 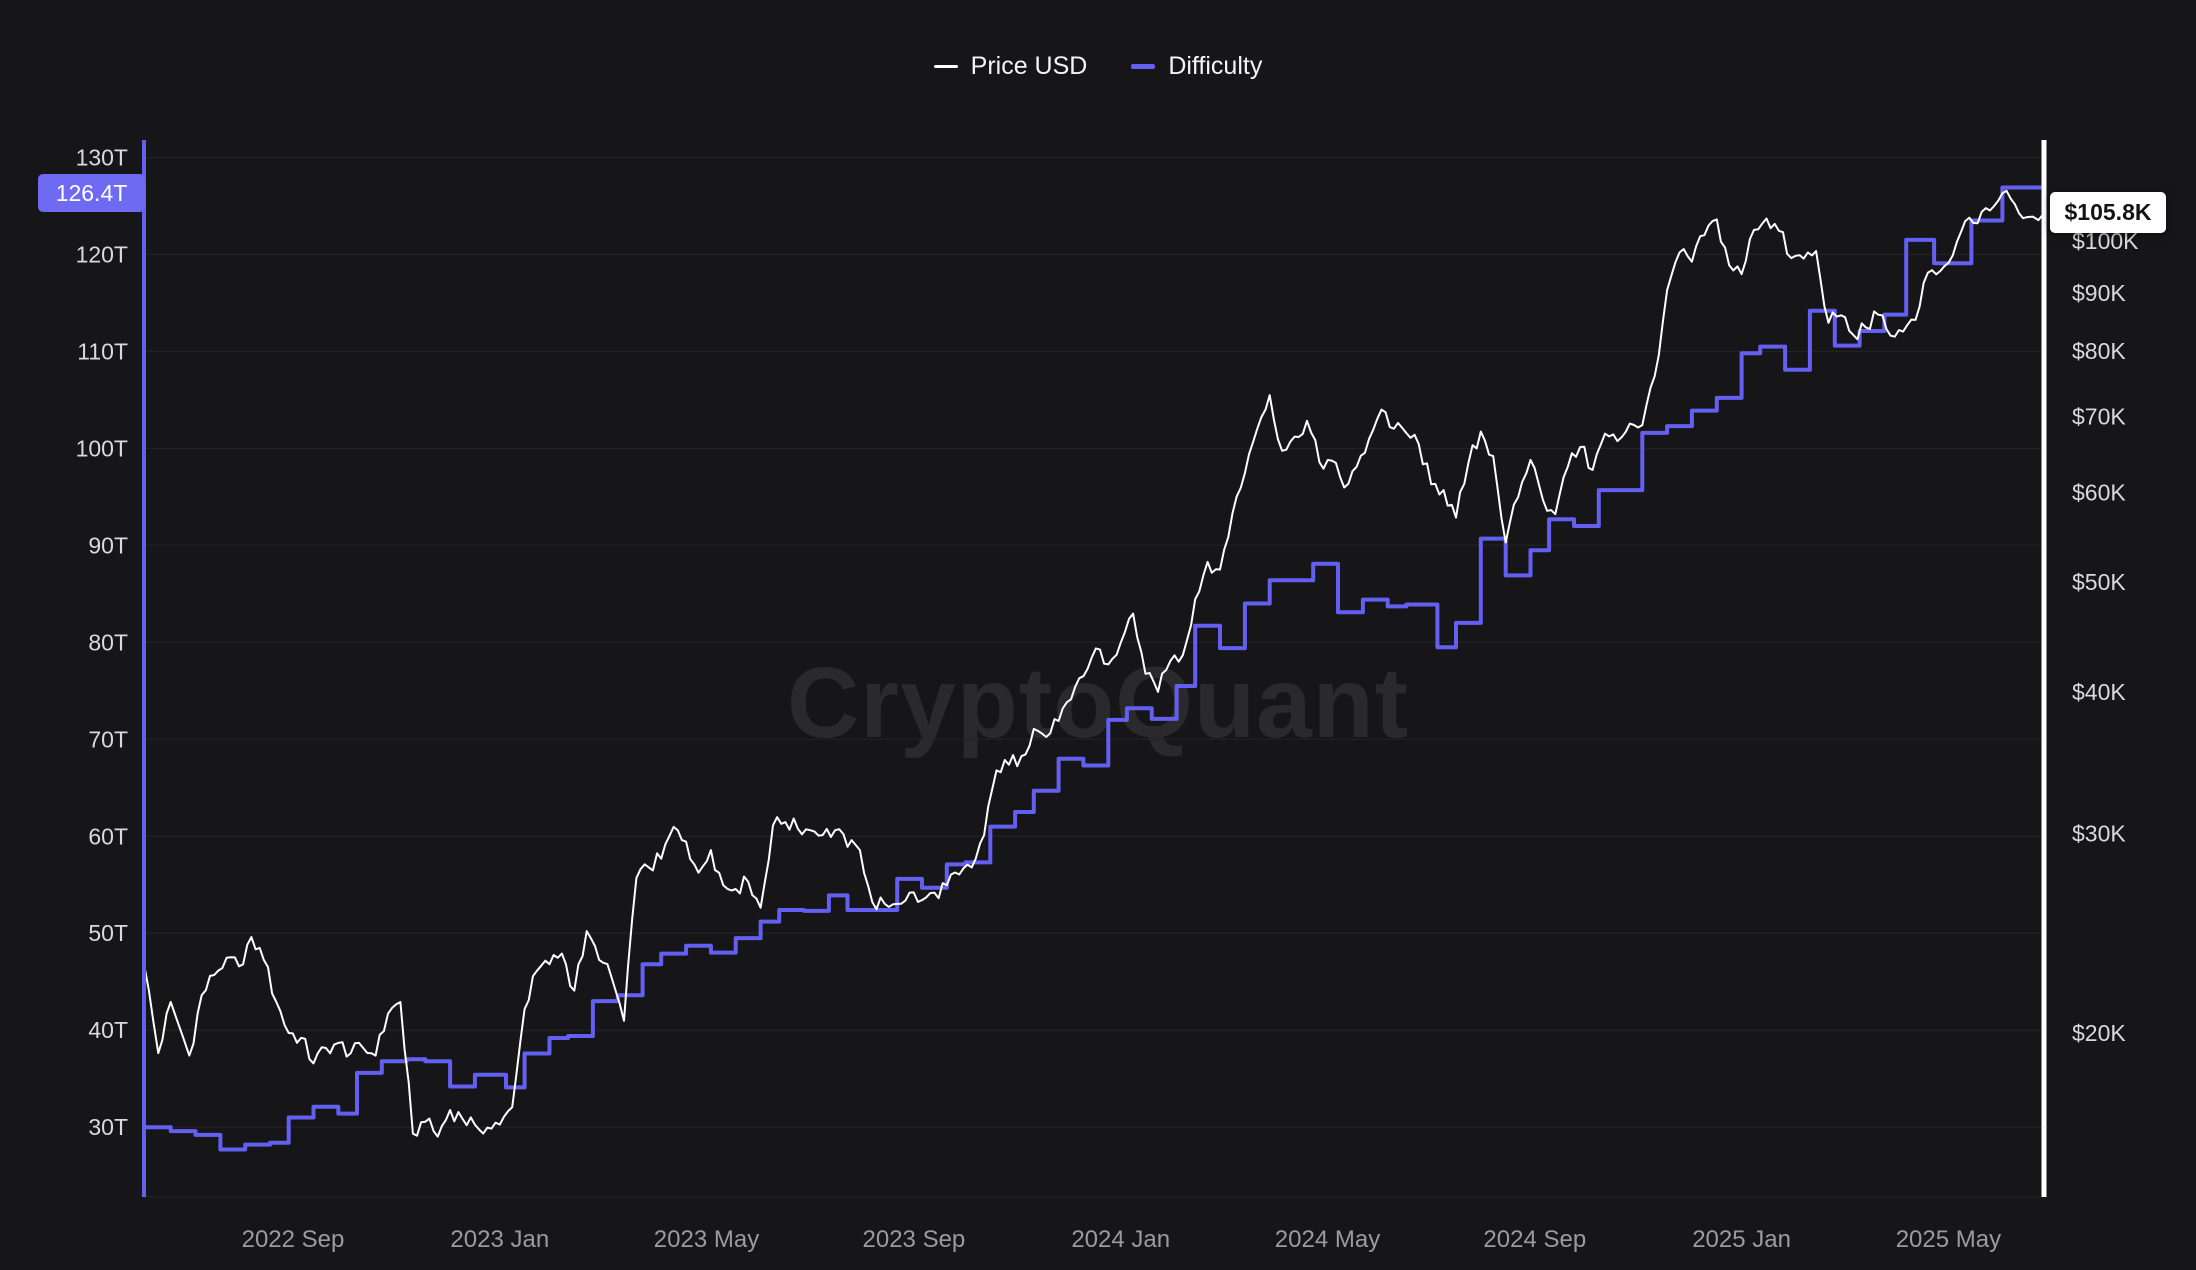 I want to click on right-axis-tick-label: $50K, so click(x=2099, y=582).